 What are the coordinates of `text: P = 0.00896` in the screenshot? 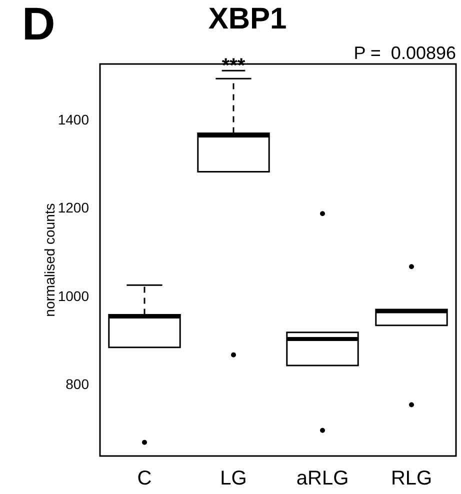 It's located at (405, 52).